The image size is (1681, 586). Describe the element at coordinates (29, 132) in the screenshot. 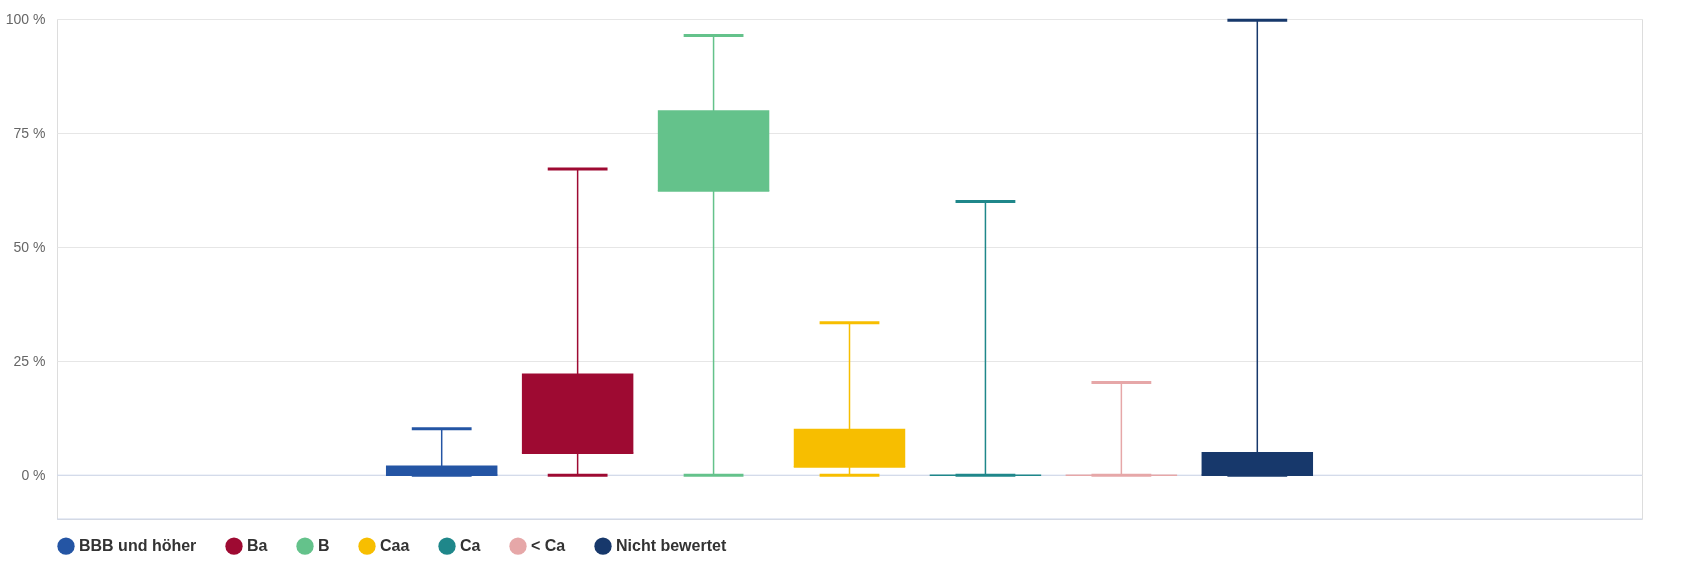

I see `y-tick-label: 75 %` at that location.